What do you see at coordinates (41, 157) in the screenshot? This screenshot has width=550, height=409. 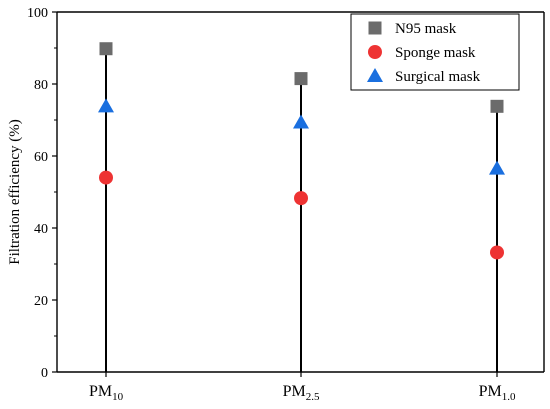 I see `y-tick-label: 60` at bounding box center [41, 157].